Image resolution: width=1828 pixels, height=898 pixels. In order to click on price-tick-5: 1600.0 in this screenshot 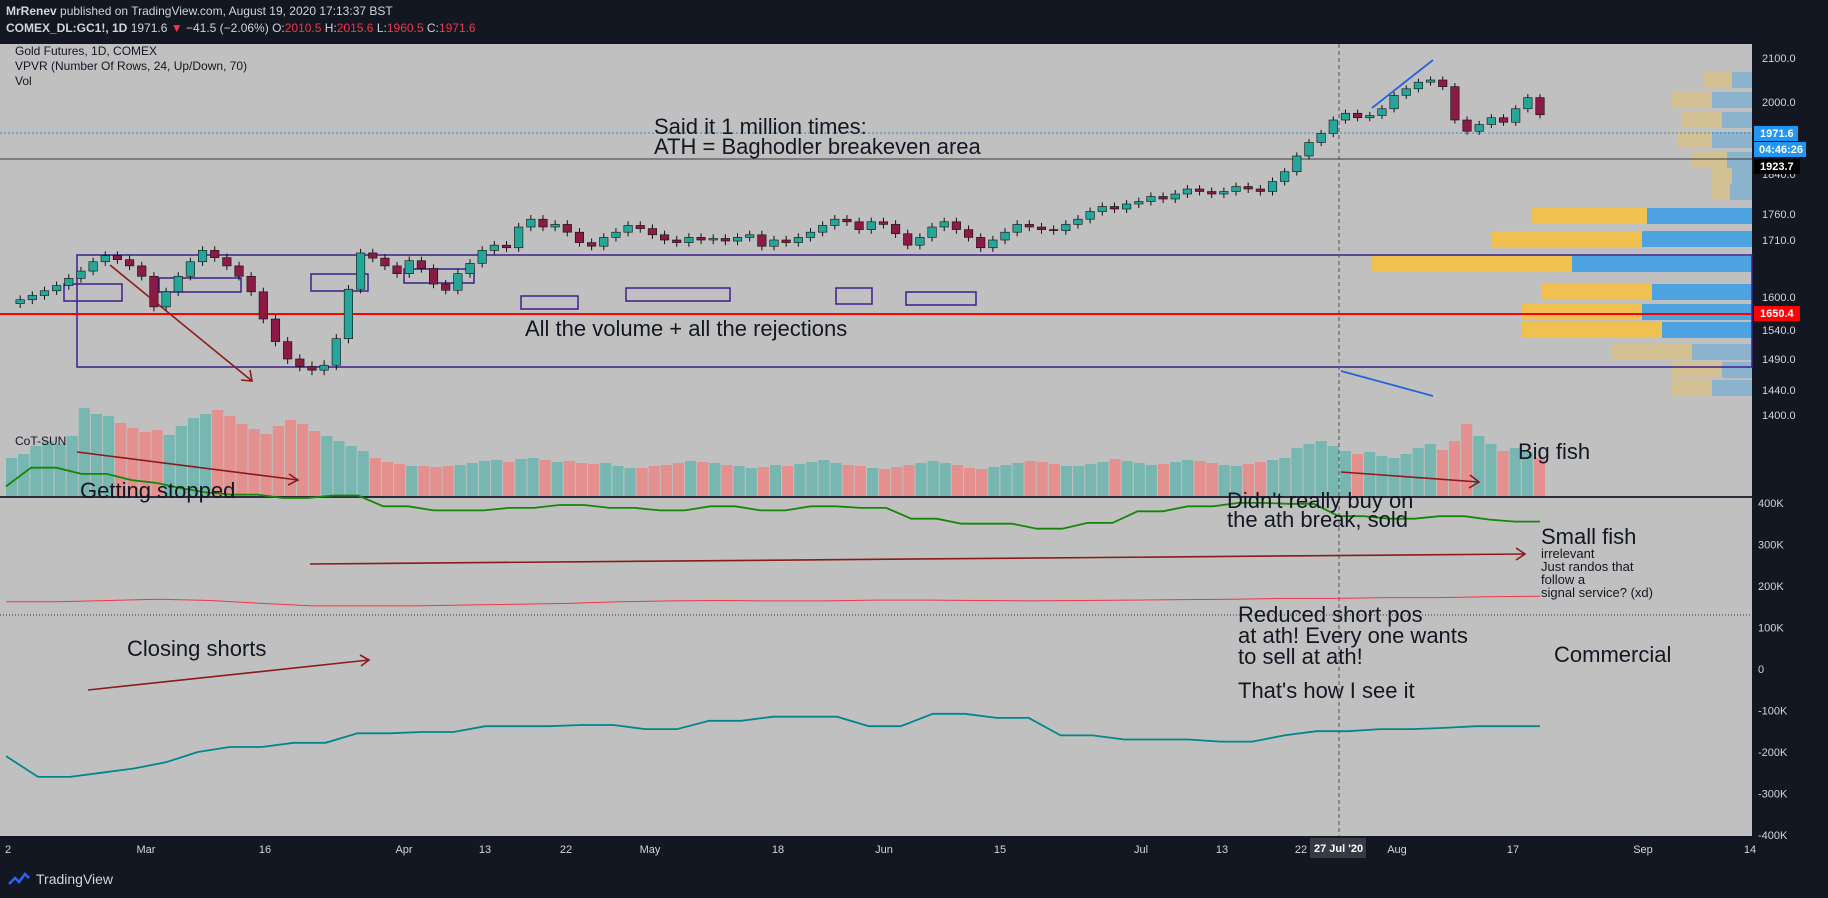, I will do `click(1779, 298)`.